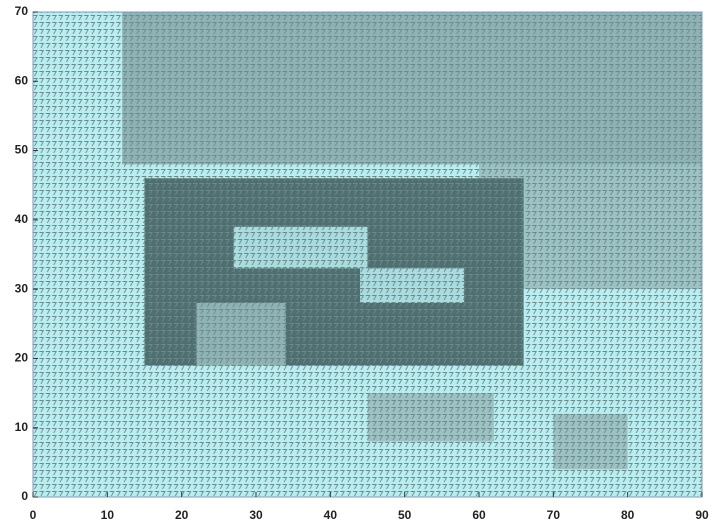 This screenshot has height=528, width=712. I want to click on y-tick-label: 50, so click(22, 150).